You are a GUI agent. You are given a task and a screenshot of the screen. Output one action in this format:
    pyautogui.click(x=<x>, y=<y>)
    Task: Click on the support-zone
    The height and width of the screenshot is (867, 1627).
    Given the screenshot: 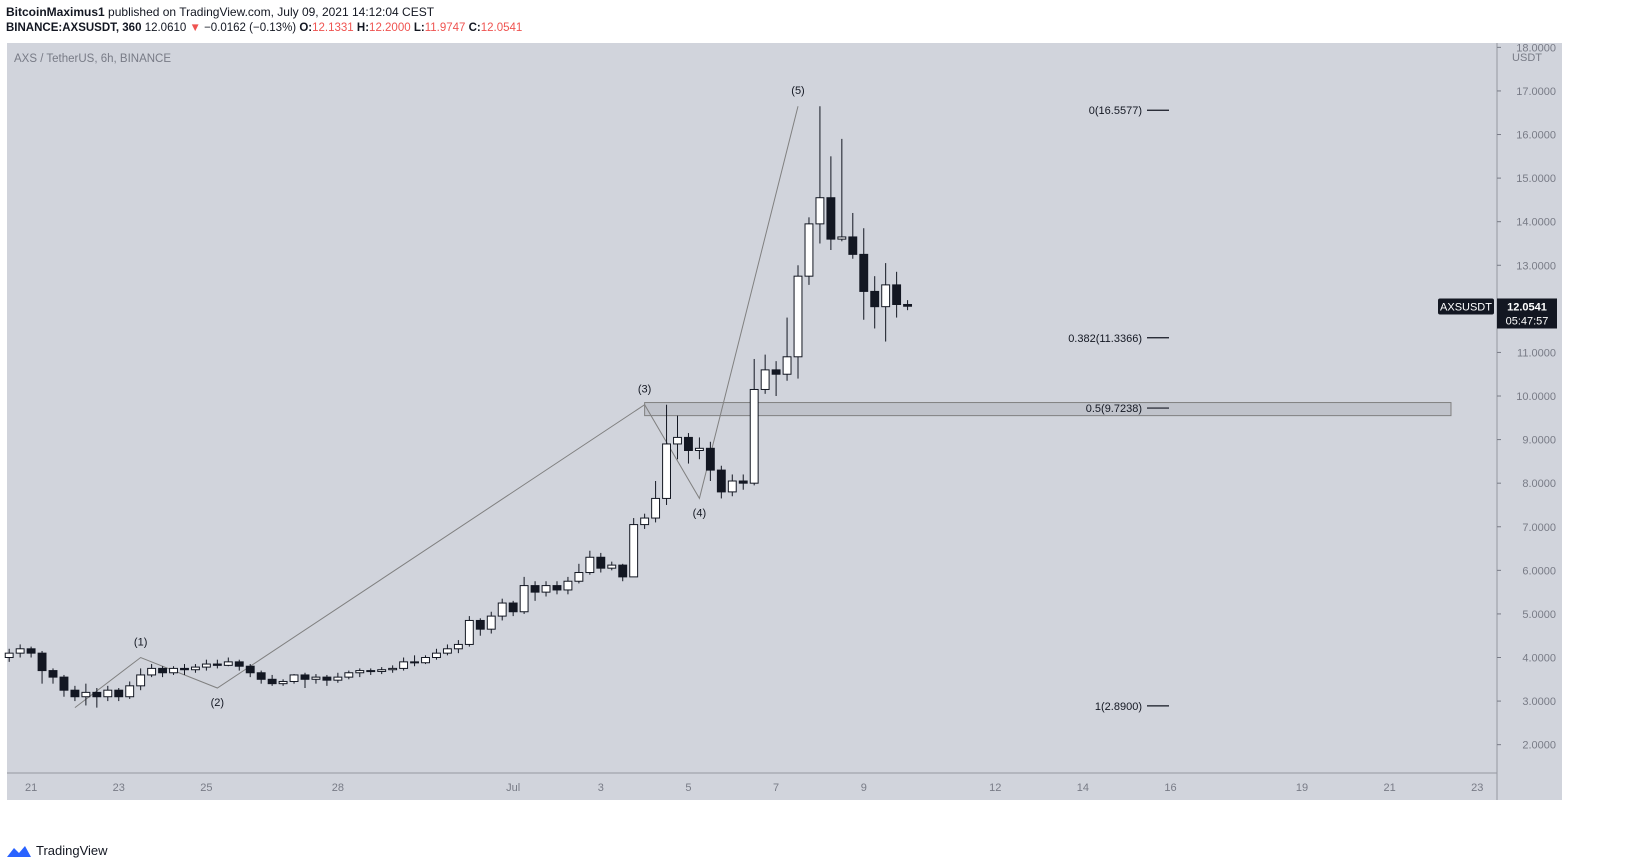 What is the action you would take?
    pyautogui.click(x=1048, y=409)
    